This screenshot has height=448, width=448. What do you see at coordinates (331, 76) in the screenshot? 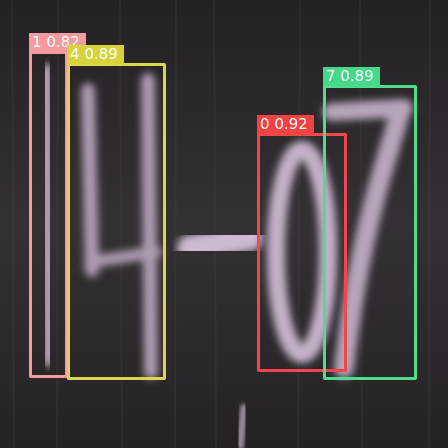
I see `detection-class-7: 7` at bounding box center [331, 76].